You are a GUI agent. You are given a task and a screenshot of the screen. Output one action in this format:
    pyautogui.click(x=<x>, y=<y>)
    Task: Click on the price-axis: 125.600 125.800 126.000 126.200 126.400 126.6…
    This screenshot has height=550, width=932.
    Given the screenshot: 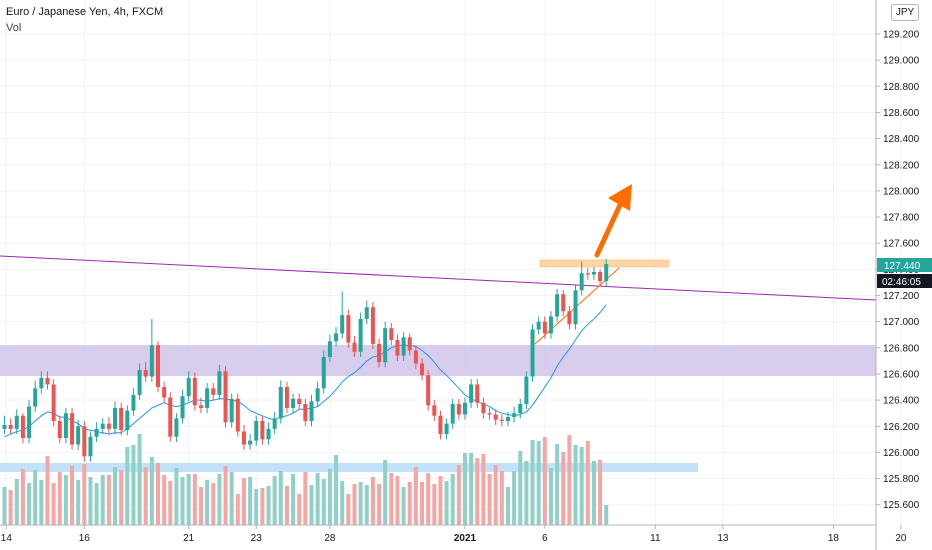 What is the action you would take?
    pyautogui.click(x=898, y=271)
    